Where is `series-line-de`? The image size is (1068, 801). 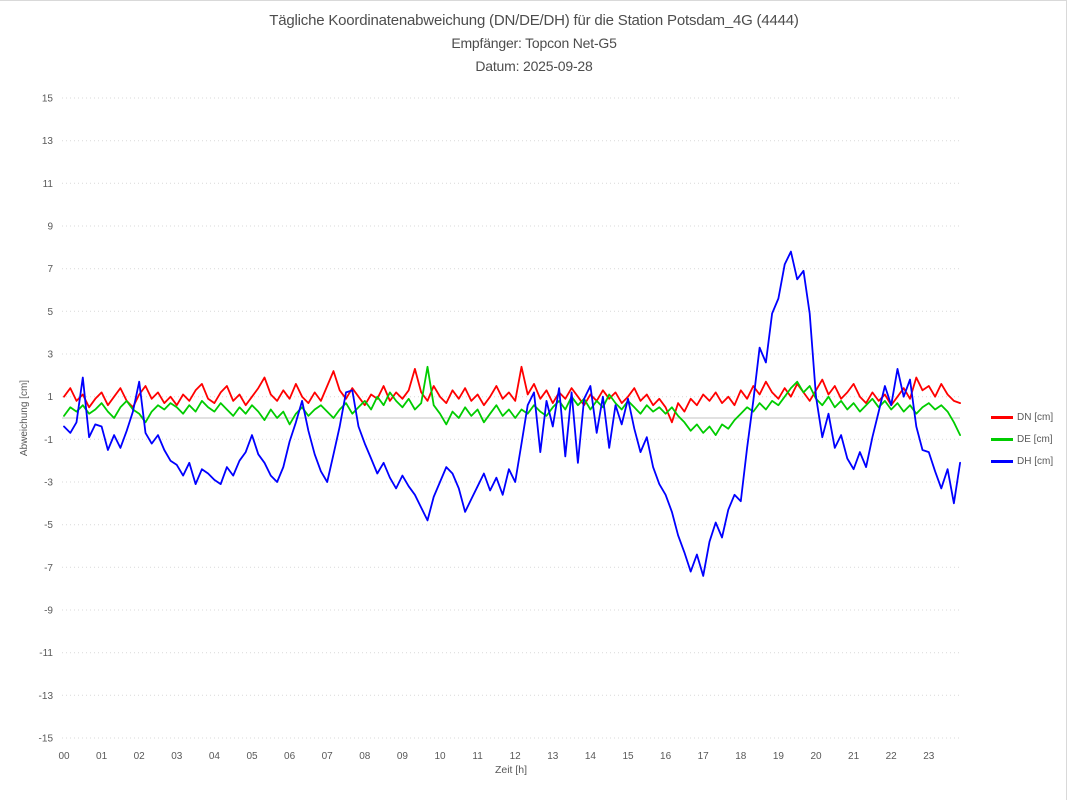 series-line-de is located at coordinates (512, 401).